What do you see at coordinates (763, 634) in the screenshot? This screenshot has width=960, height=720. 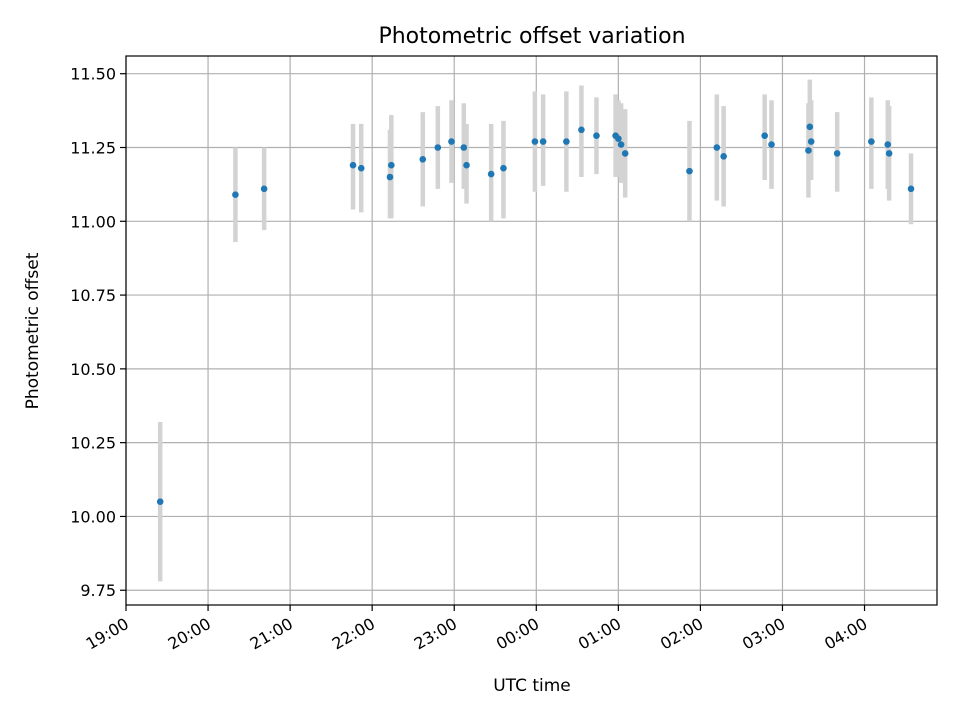 I see `x-tick-label: 03:00` at bounding box center [763, 634].